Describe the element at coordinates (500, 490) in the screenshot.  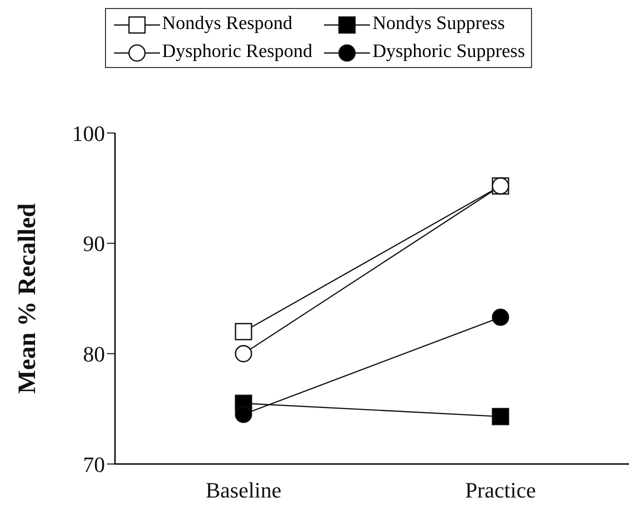
I see `x-tick-label: Practice` at that location.